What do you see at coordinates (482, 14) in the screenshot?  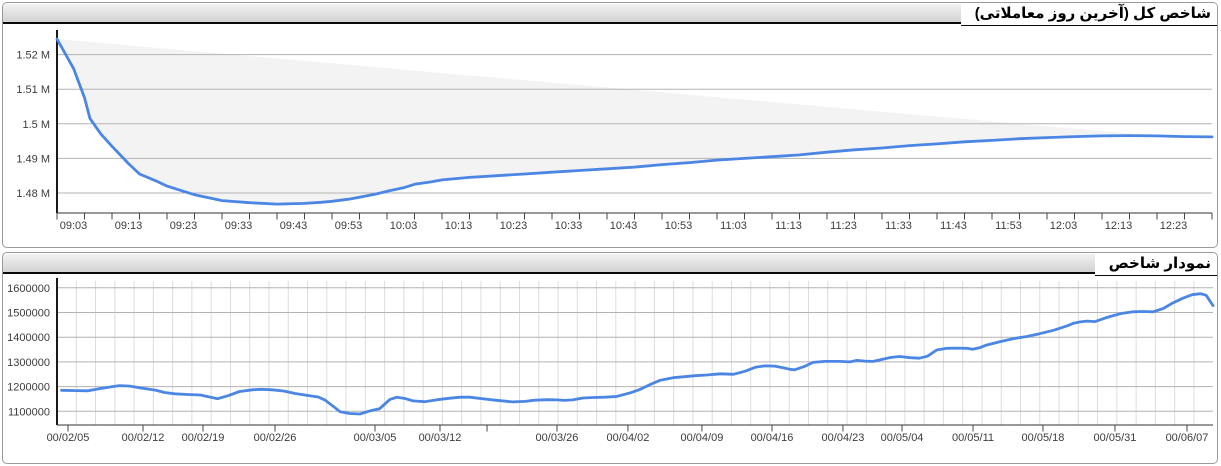 I see `intraday-header-strip` at bounding box center [482, 14].